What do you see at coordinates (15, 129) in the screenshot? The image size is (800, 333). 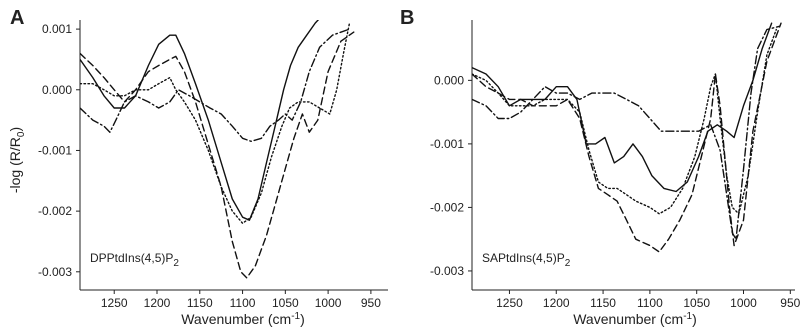 I see `panel-a-ylabel-tail: )` at bounding box center [15, 129].